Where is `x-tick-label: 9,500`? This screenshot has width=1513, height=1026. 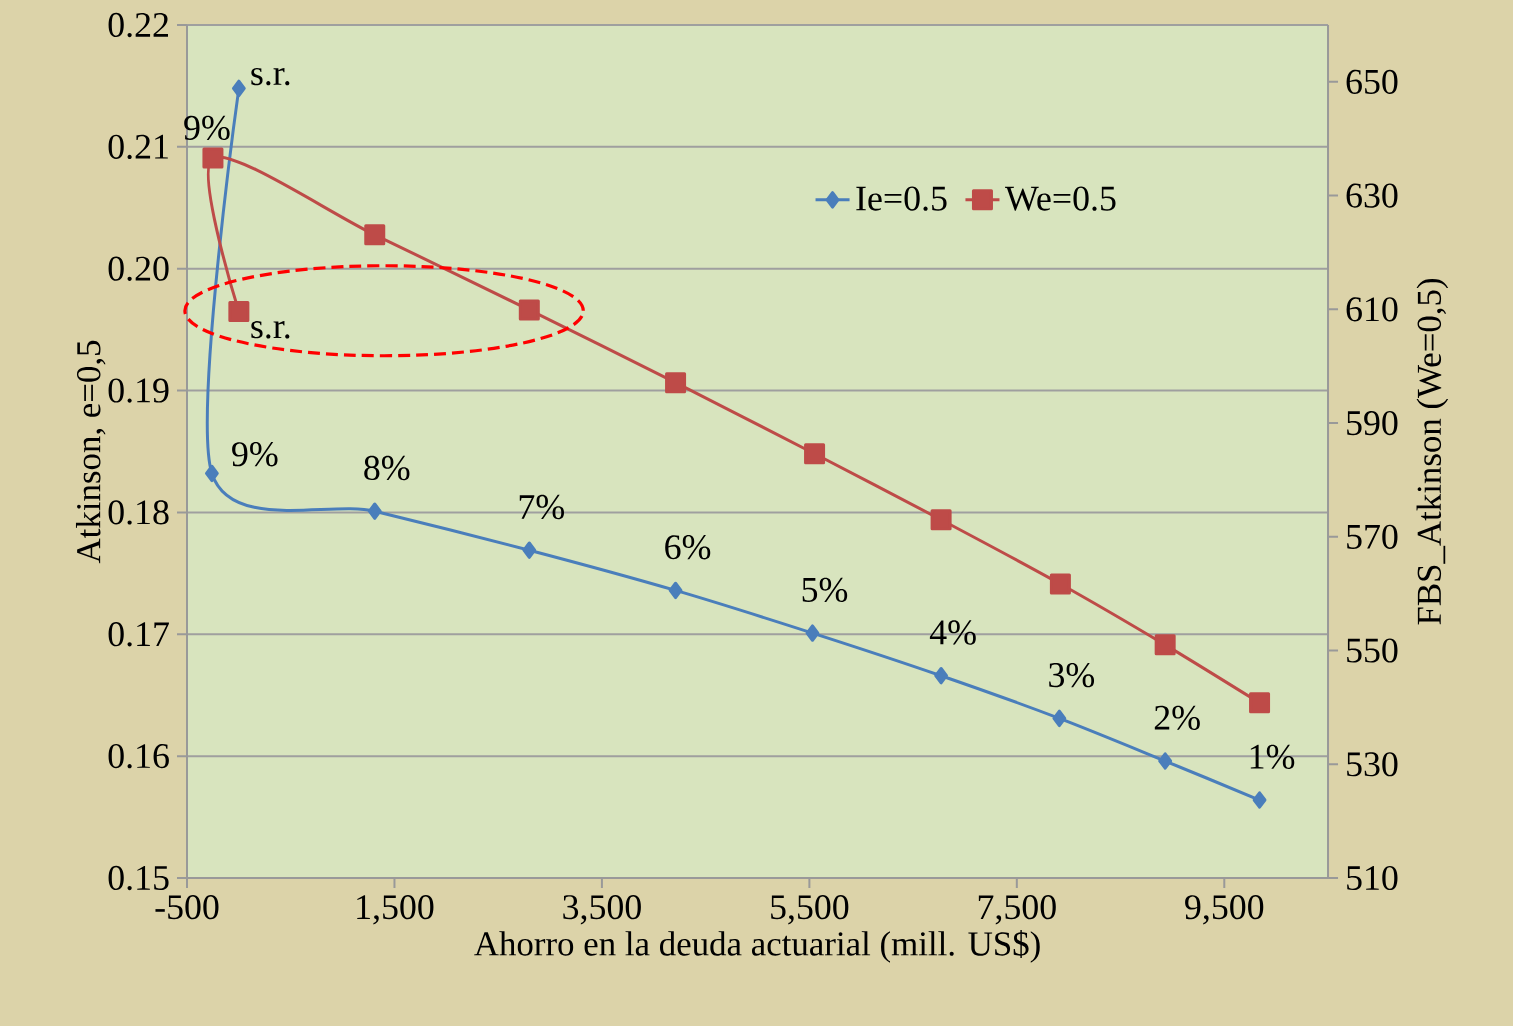 x-tick-label: 9,500 is located at coordinates (1224, 910).